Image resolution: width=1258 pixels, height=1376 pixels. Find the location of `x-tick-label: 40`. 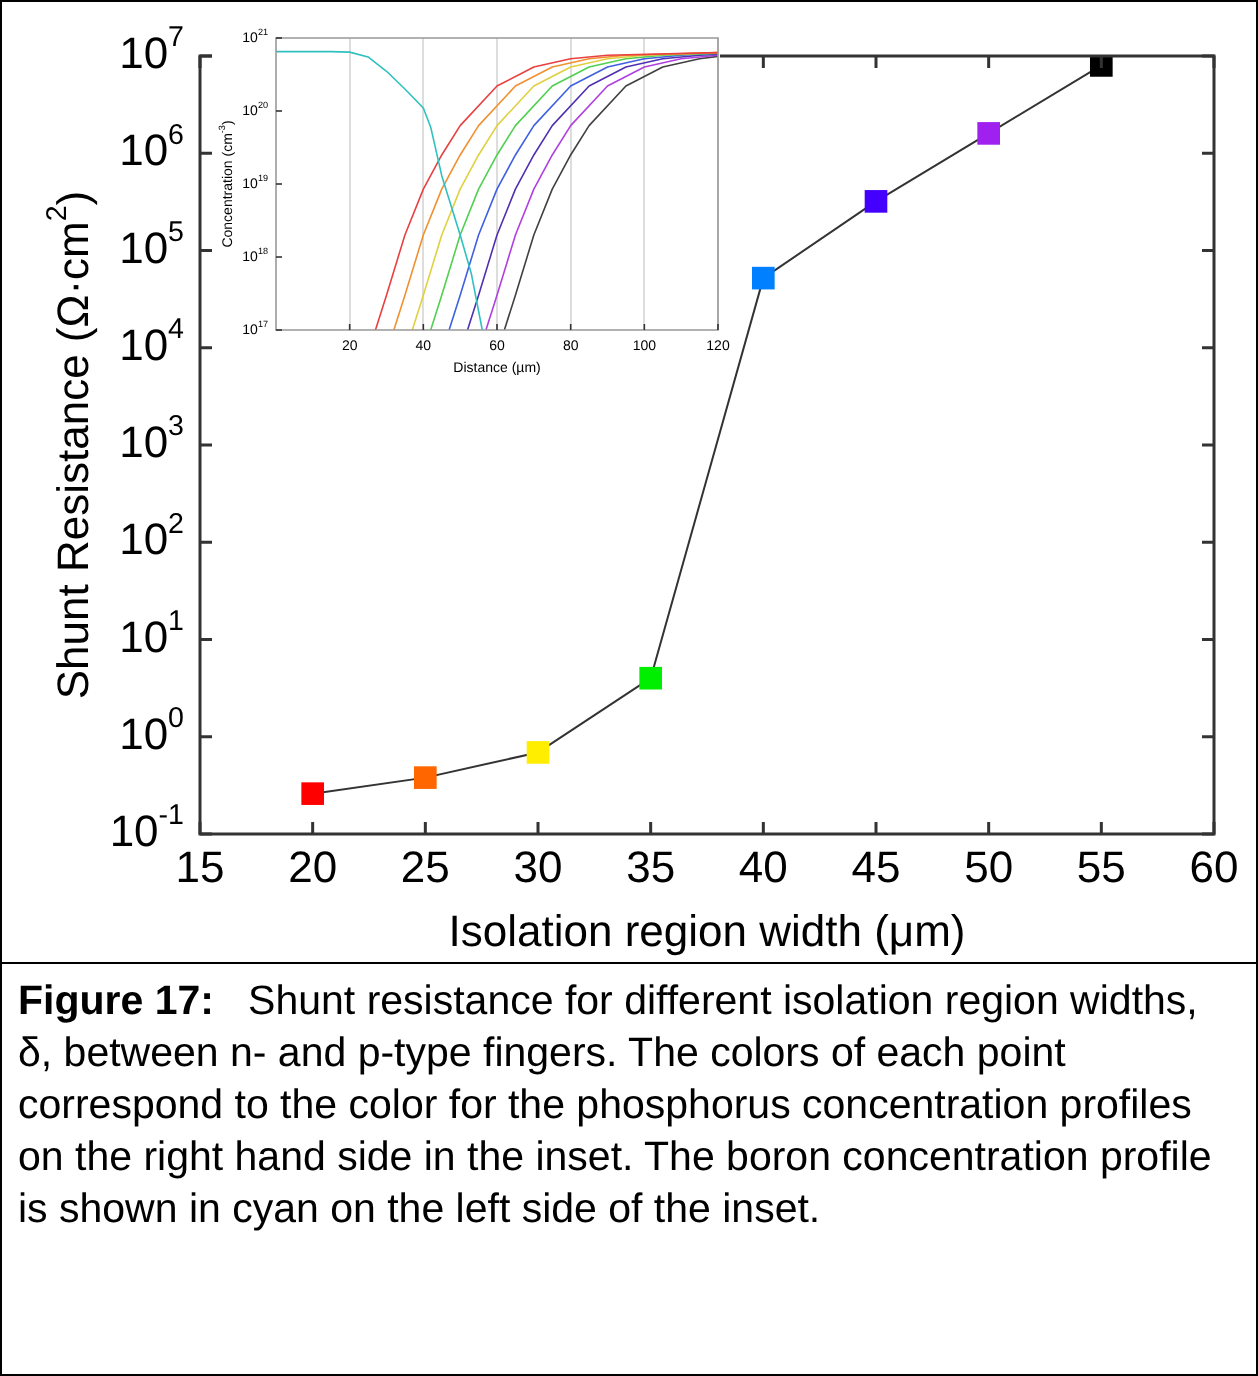

x-tick-label: 40 is located at coordinates (763, 867).